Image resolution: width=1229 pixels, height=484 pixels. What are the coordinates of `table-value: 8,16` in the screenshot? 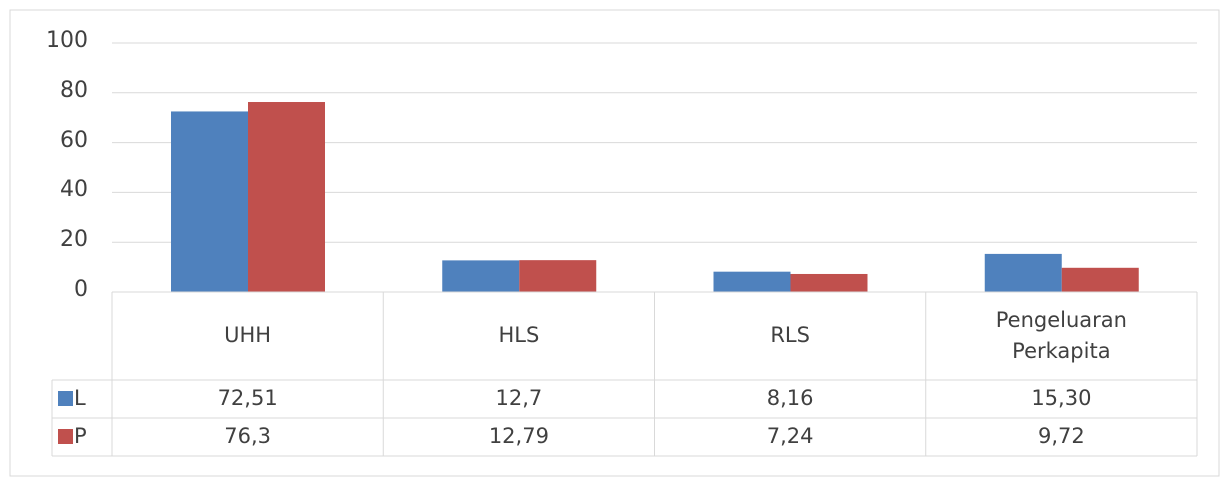 It's located at (790, 398).